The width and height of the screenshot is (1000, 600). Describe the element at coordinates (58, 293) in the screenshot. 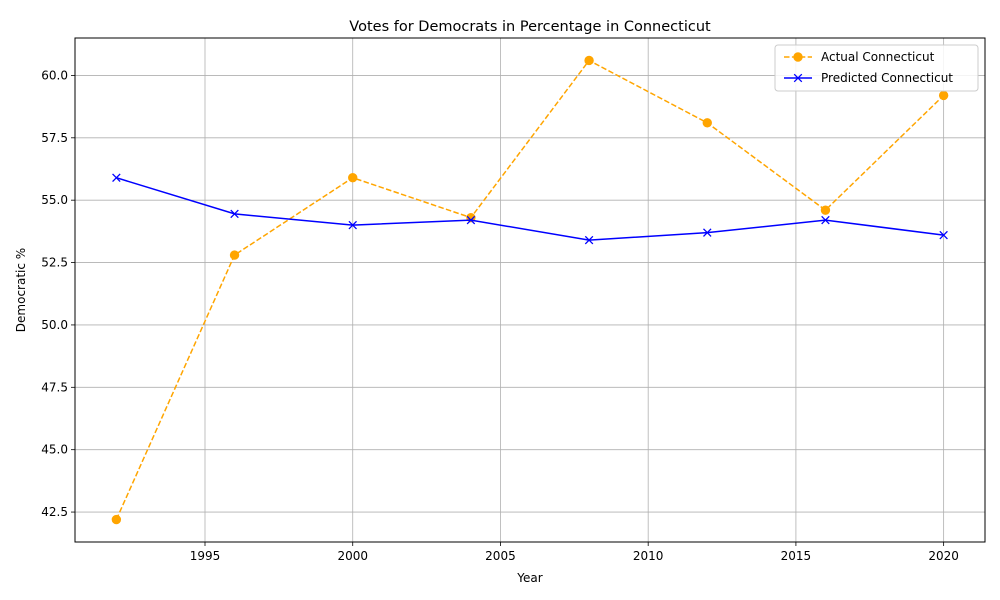

I see `y-axis: 42.5 45.0 47.5 50.0 52.5 55.0 57.5 60.0` at that location.